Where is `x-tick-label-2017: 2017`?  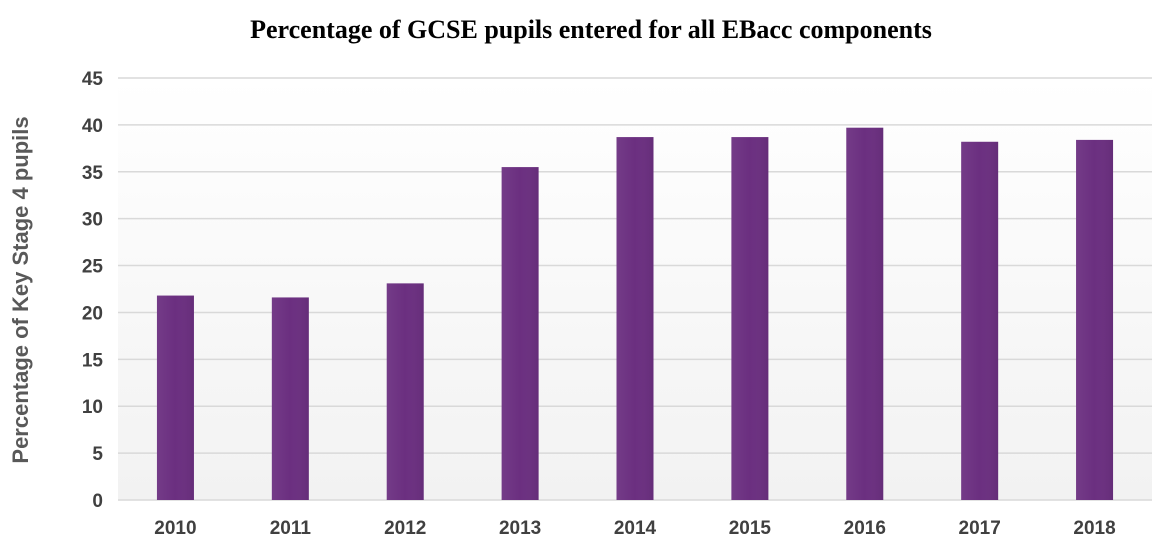 x-tick-label-2017: 2017 is located at coordinates (980, 528).